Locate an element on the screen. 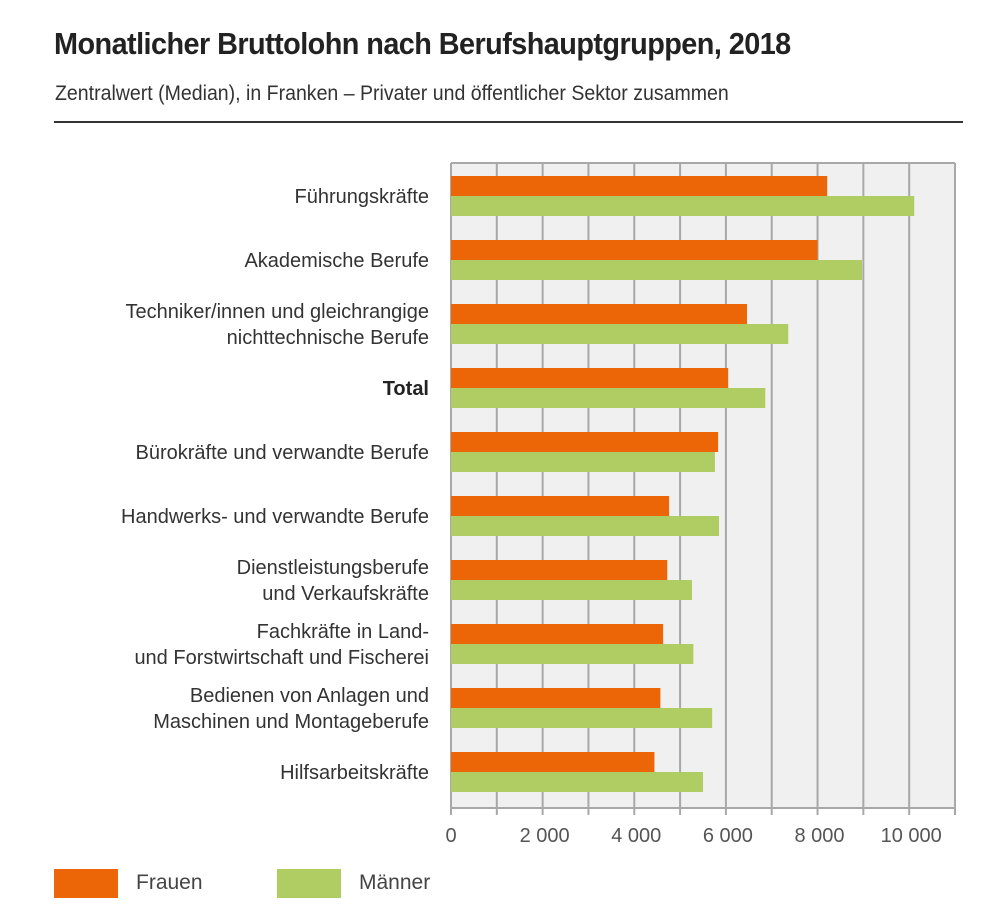 This screenshot has height=919, width=1003. x-tick-label: 6 000 is located at coordinates (728, 836).